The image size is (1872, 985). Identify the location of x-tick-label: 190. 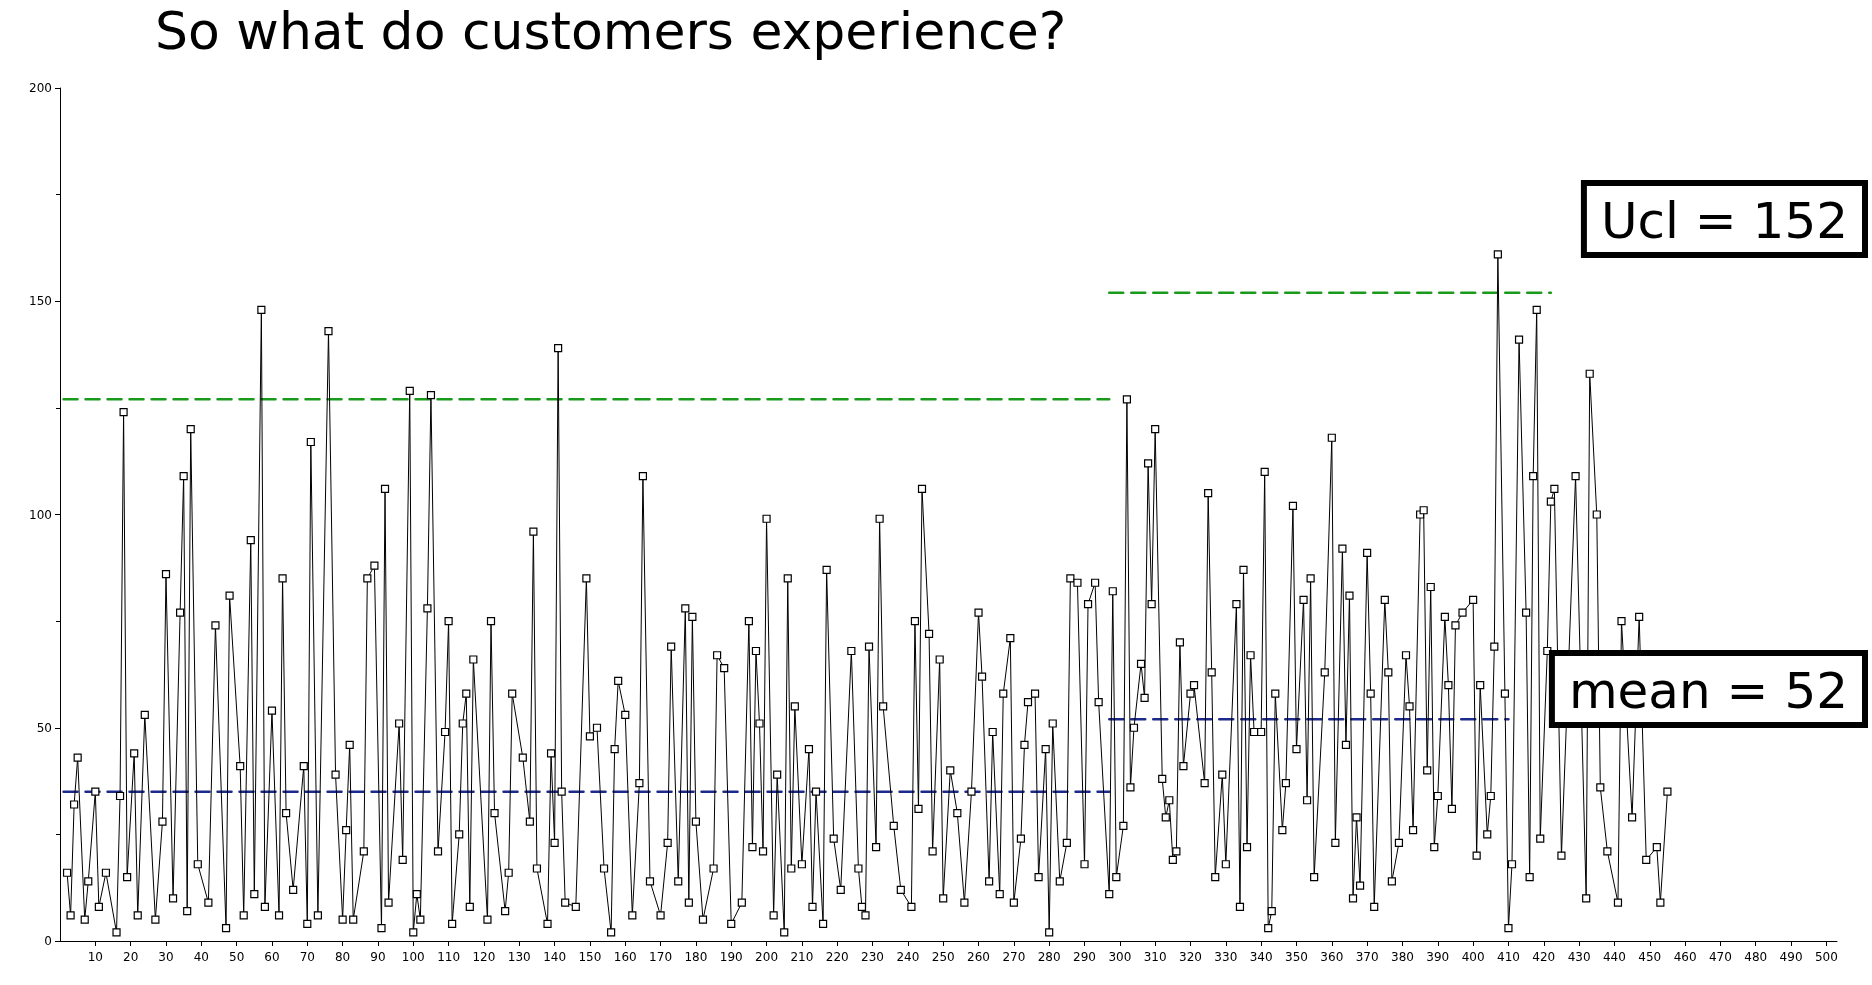
(731, 957).